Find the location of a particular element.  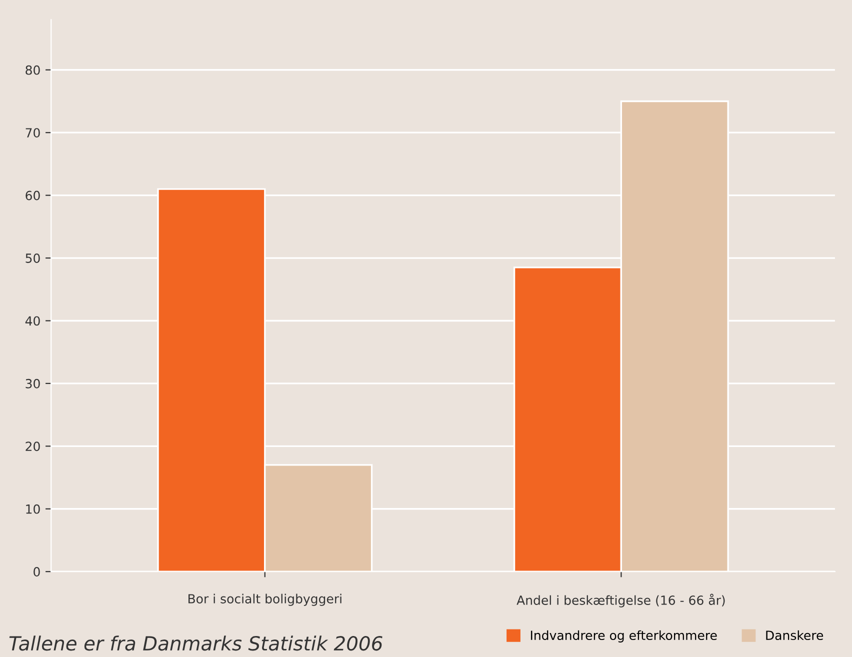

x-tick-label: Bor i socialt boligbyggeri is located at coordinates (265, 600).